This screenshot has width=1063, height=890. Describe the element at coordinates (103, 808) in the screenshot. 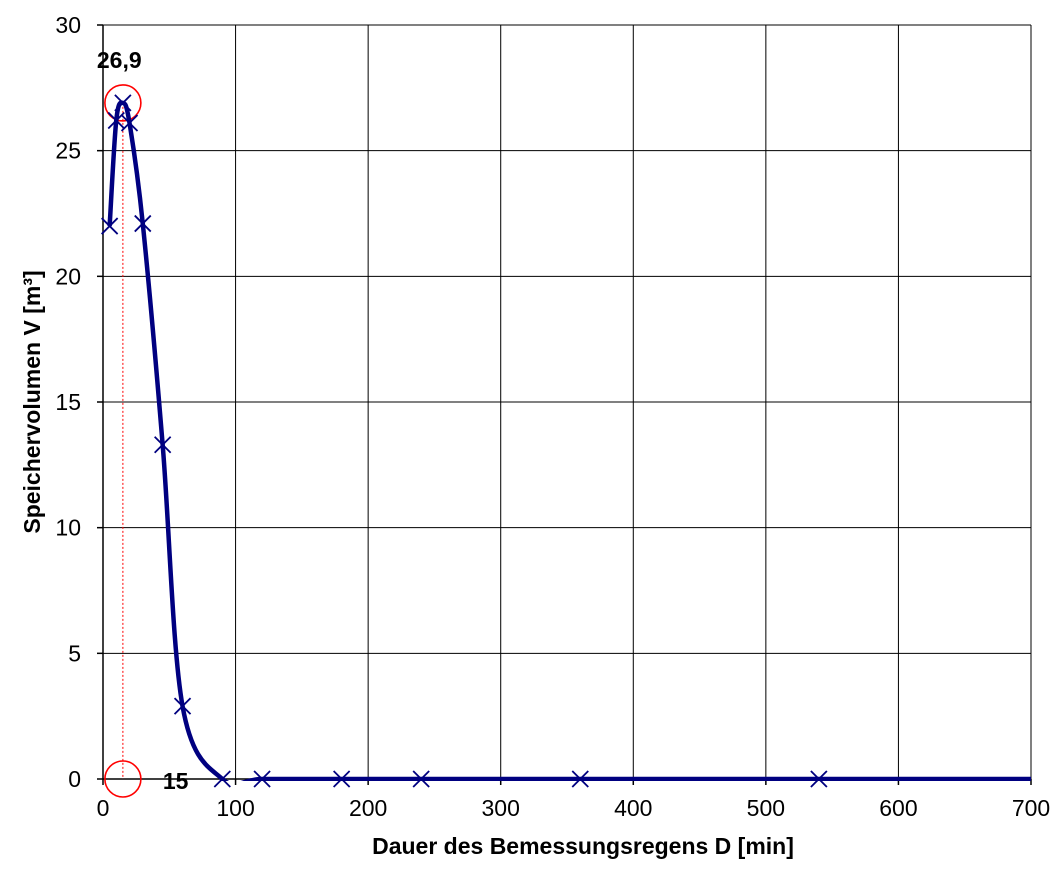

I see `x-tick-label: 0` at that location.